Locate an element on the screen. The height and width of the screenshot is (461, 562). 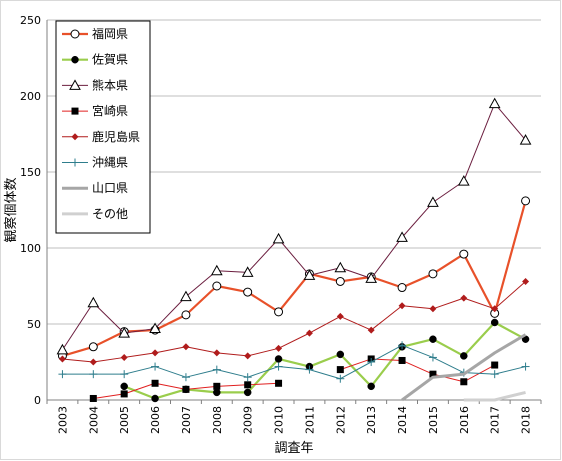
x-tick-label: 2008 is located at coordinates (217, 420).